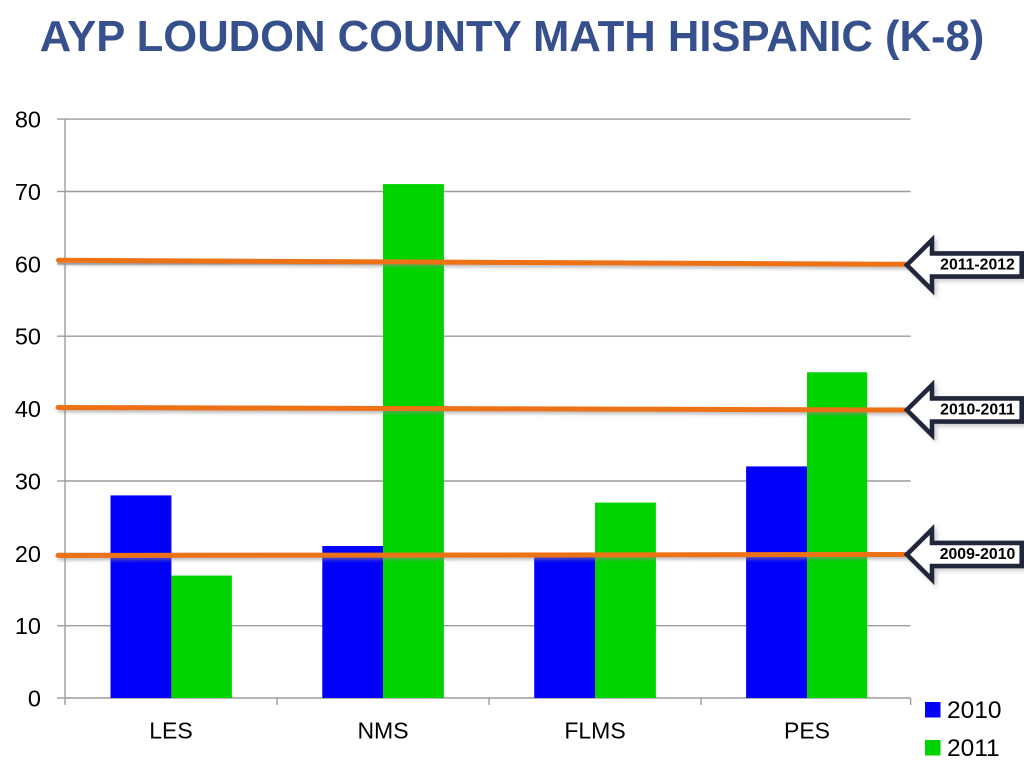 This screenshot has width=1024, height=773. What do you see at coordinates (978, 554) in the screenshot?
I see `svg-text: 2009-2010` at bounding box center [978, 554].